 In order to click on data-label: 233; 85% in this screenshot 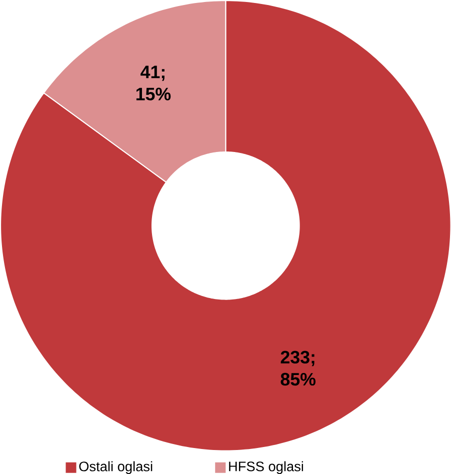, I will do `click(298, 368)`.